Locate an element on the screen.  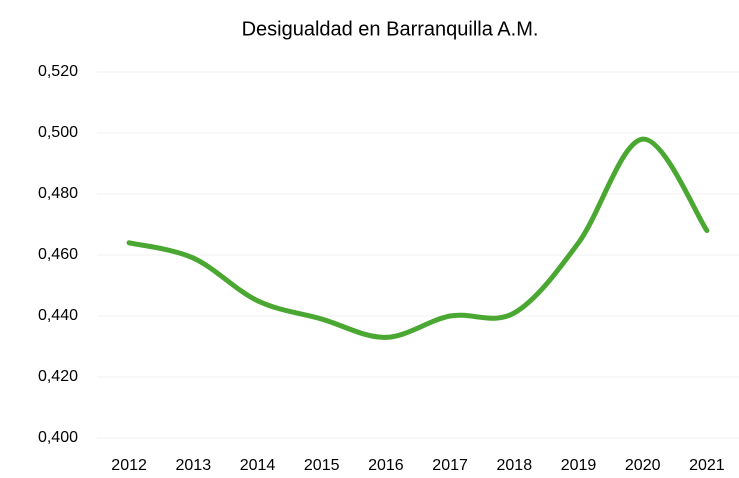
x-tick-label: 2013 is located at coordinates (194, 465).